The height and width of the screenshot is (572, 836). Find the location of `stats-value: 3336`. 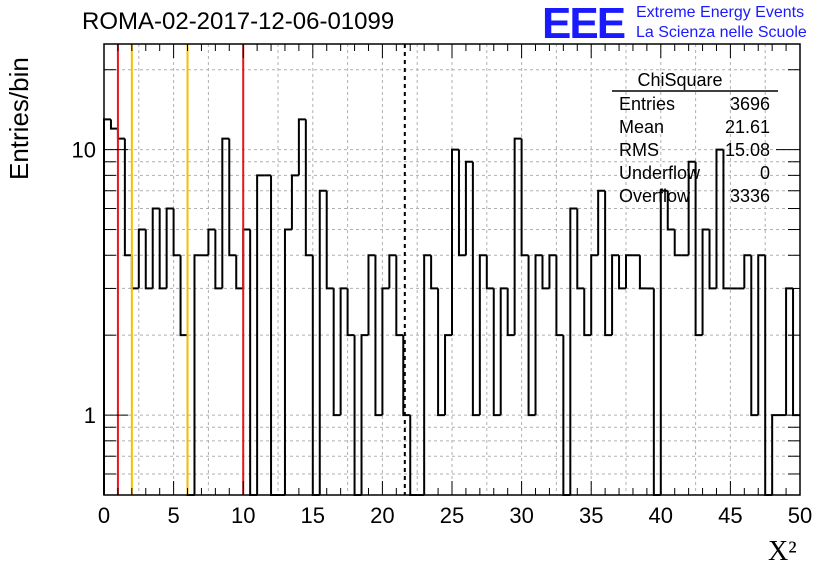

stats-value: 3336 is located at coordinates (750, 196).